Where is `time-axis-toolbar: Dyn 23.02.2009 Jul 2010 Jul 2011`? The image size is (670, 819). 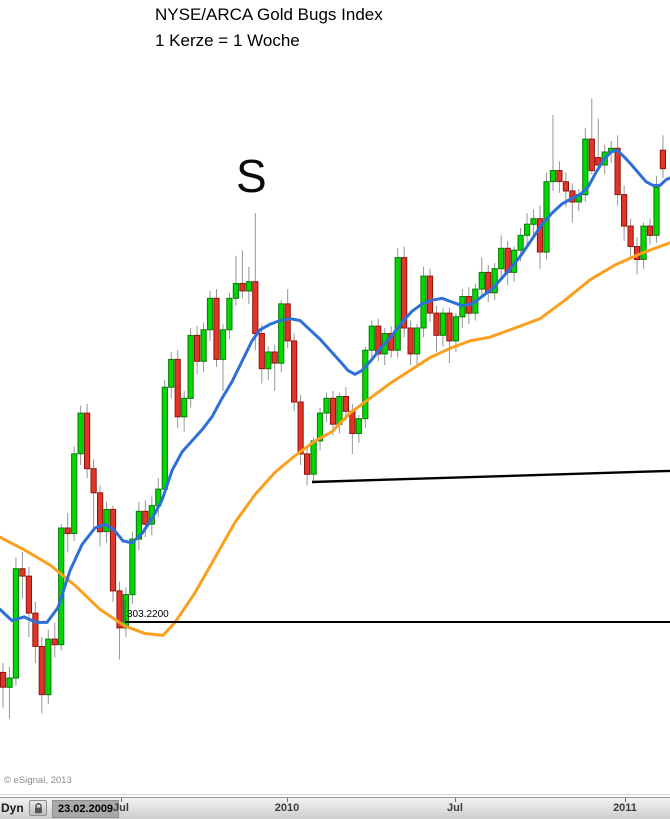 time-axis-toolbar: Dyn 23.02.2009 Jul 2010 Jul 2011 is located at coordinates (335, 808).